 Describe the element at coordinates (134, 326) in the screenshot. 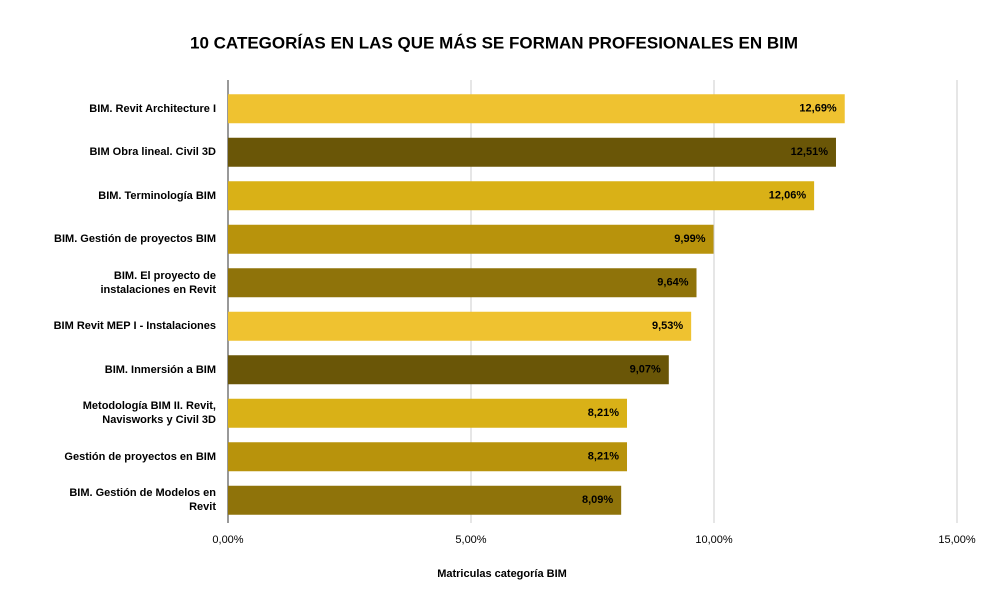

I see `y-tick-label: BIM Revit MEP I - Instalaciones` at that location.